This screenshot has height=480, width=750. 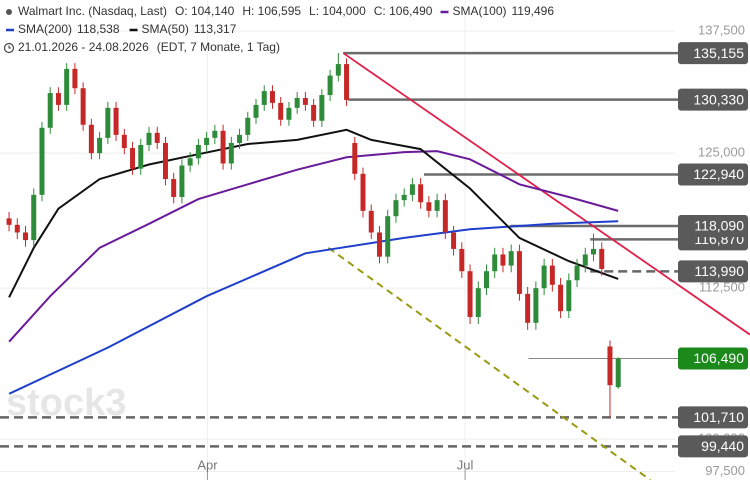 What do you see at coordinates (721, 152) in the screenshot?
I see `y-tick-label: 125,000` at bounding box center [721, 152].